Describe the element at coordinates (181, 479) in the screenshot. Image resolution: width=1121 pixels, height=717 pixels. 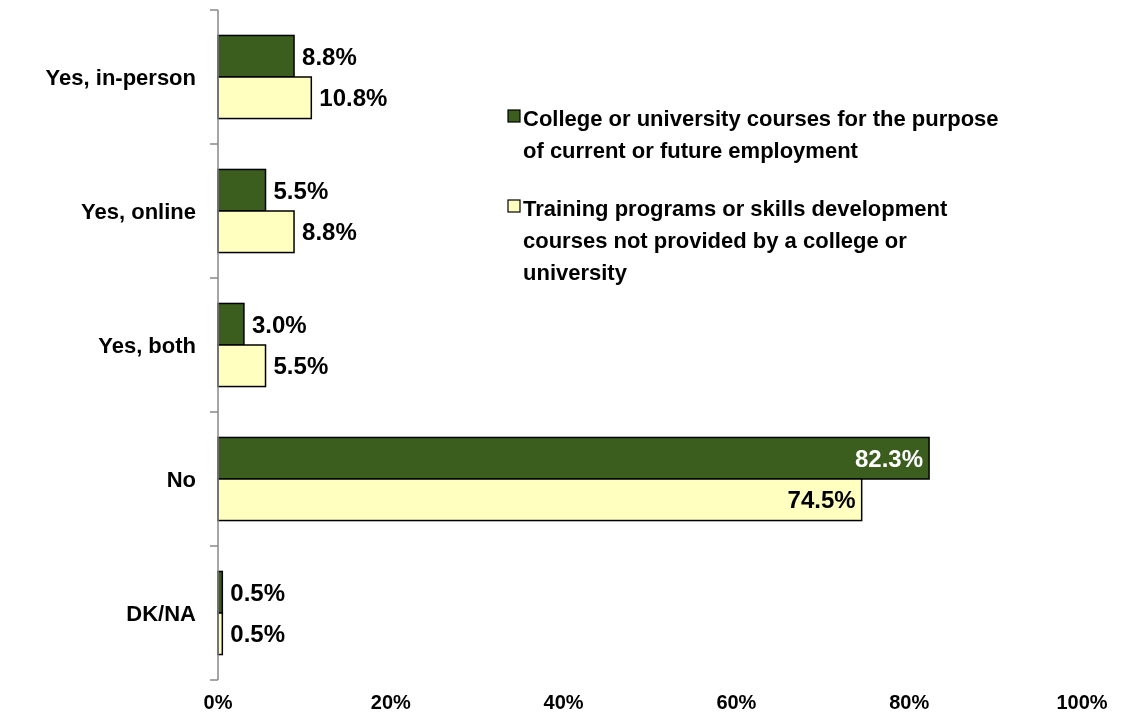
I see `y-tick-label: No` at that location.